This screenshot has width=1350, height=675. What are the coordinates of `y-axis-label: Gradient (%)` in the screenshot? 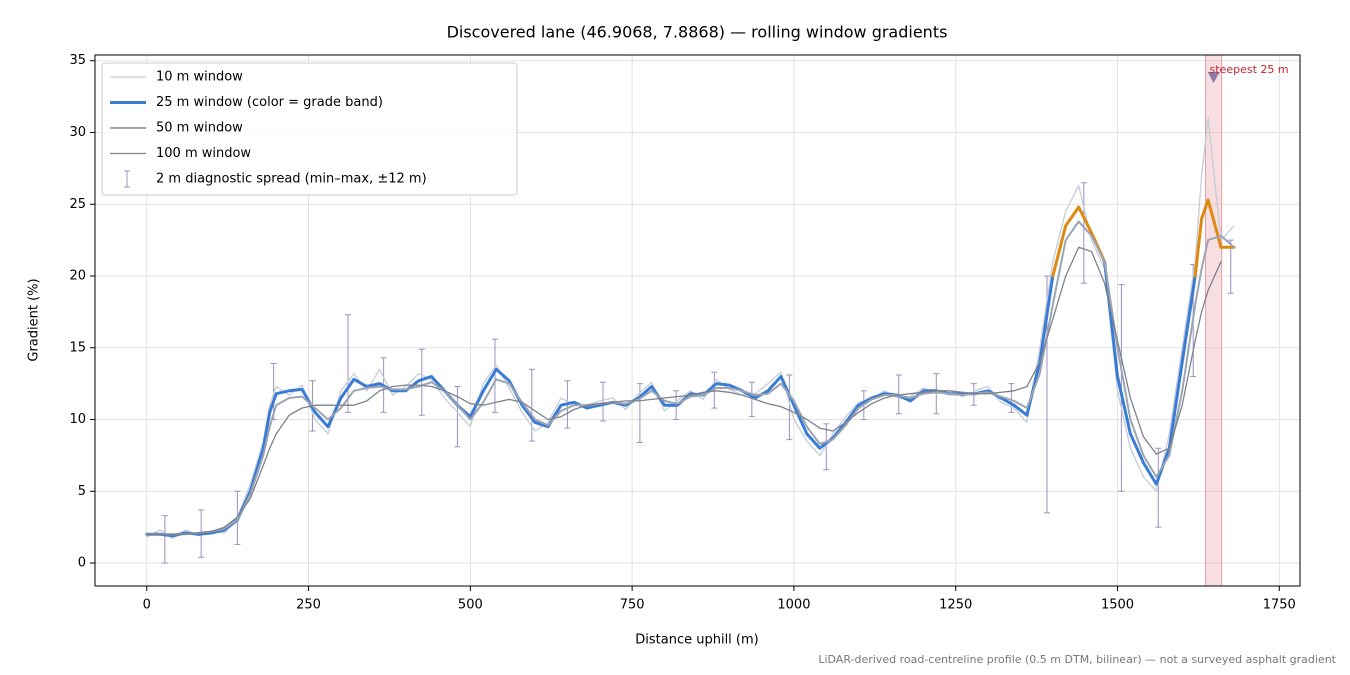 It's located at (34, 319).